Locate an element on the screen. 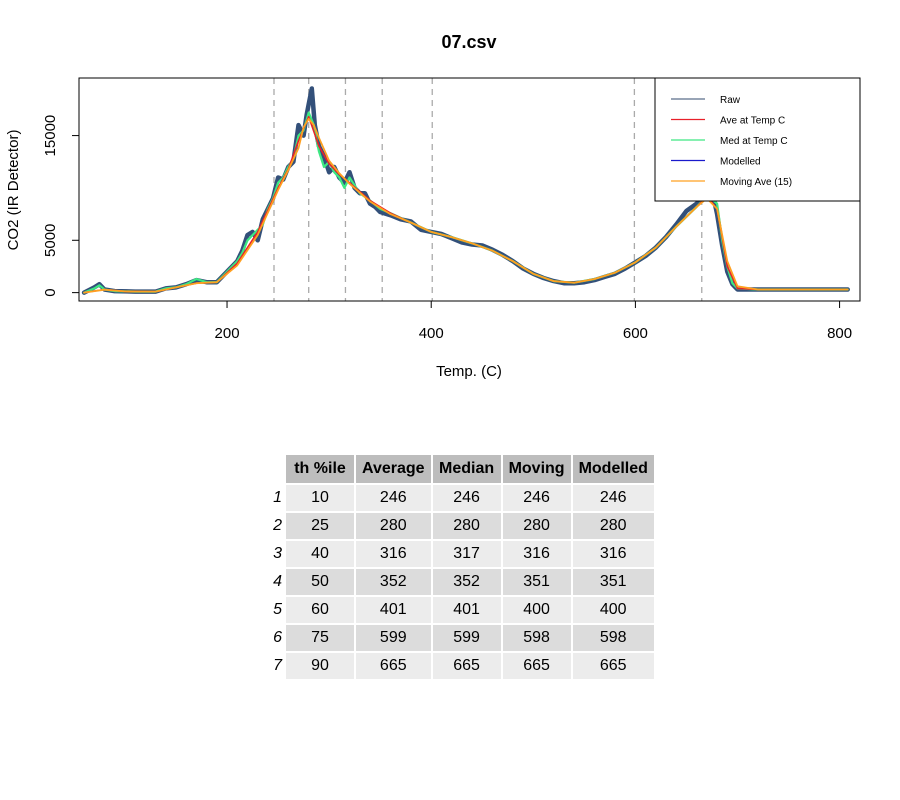 The image size is (900, 800). chart-title: 07.csv is located at coordinates (468, 42).